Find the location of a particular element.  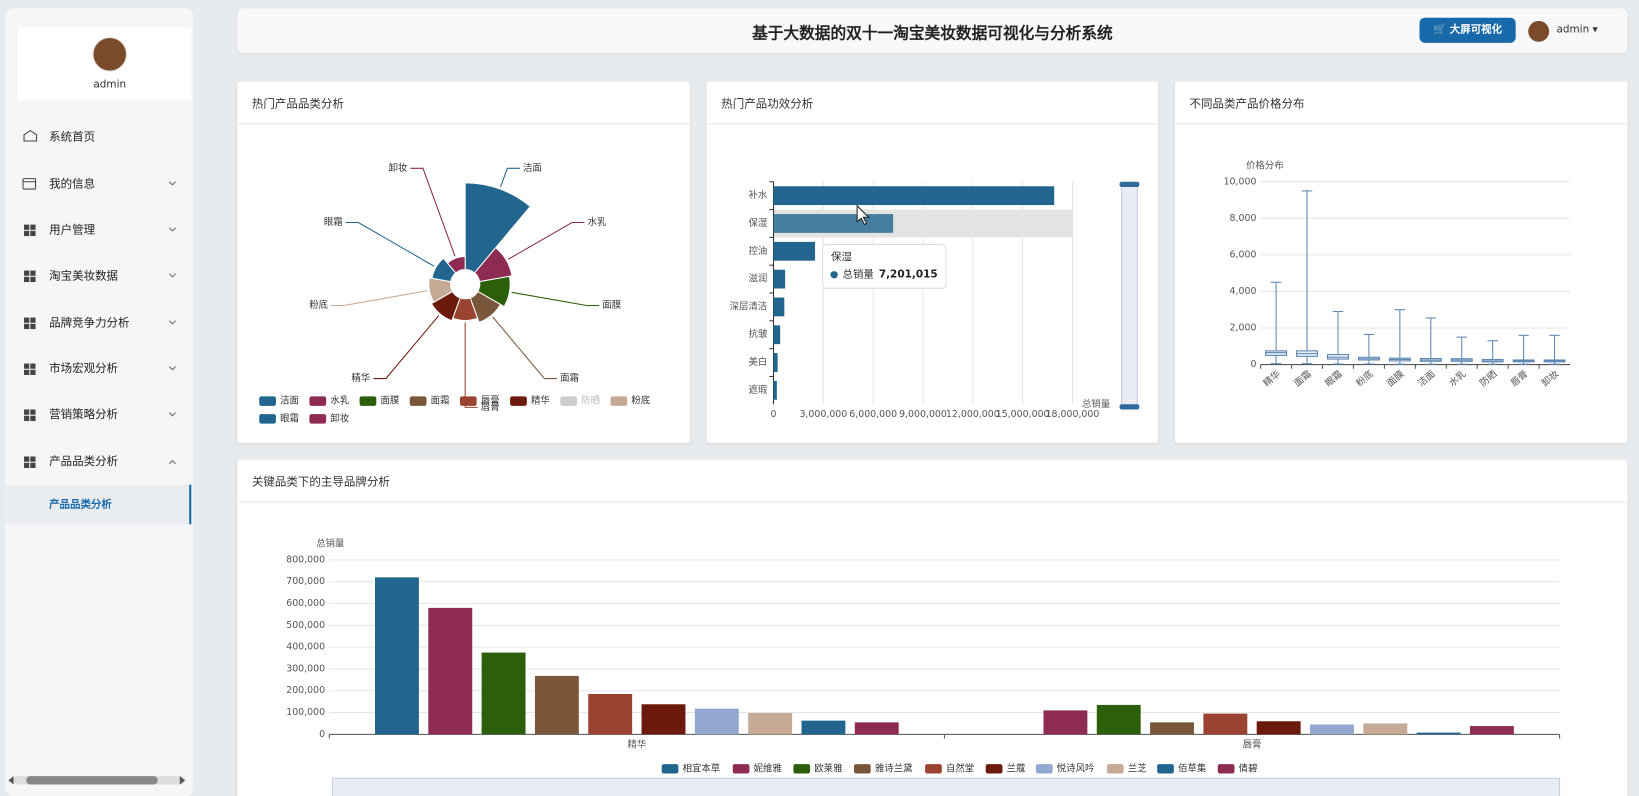

legend-label: 佰草集 is located at coordinates (1192, 768).